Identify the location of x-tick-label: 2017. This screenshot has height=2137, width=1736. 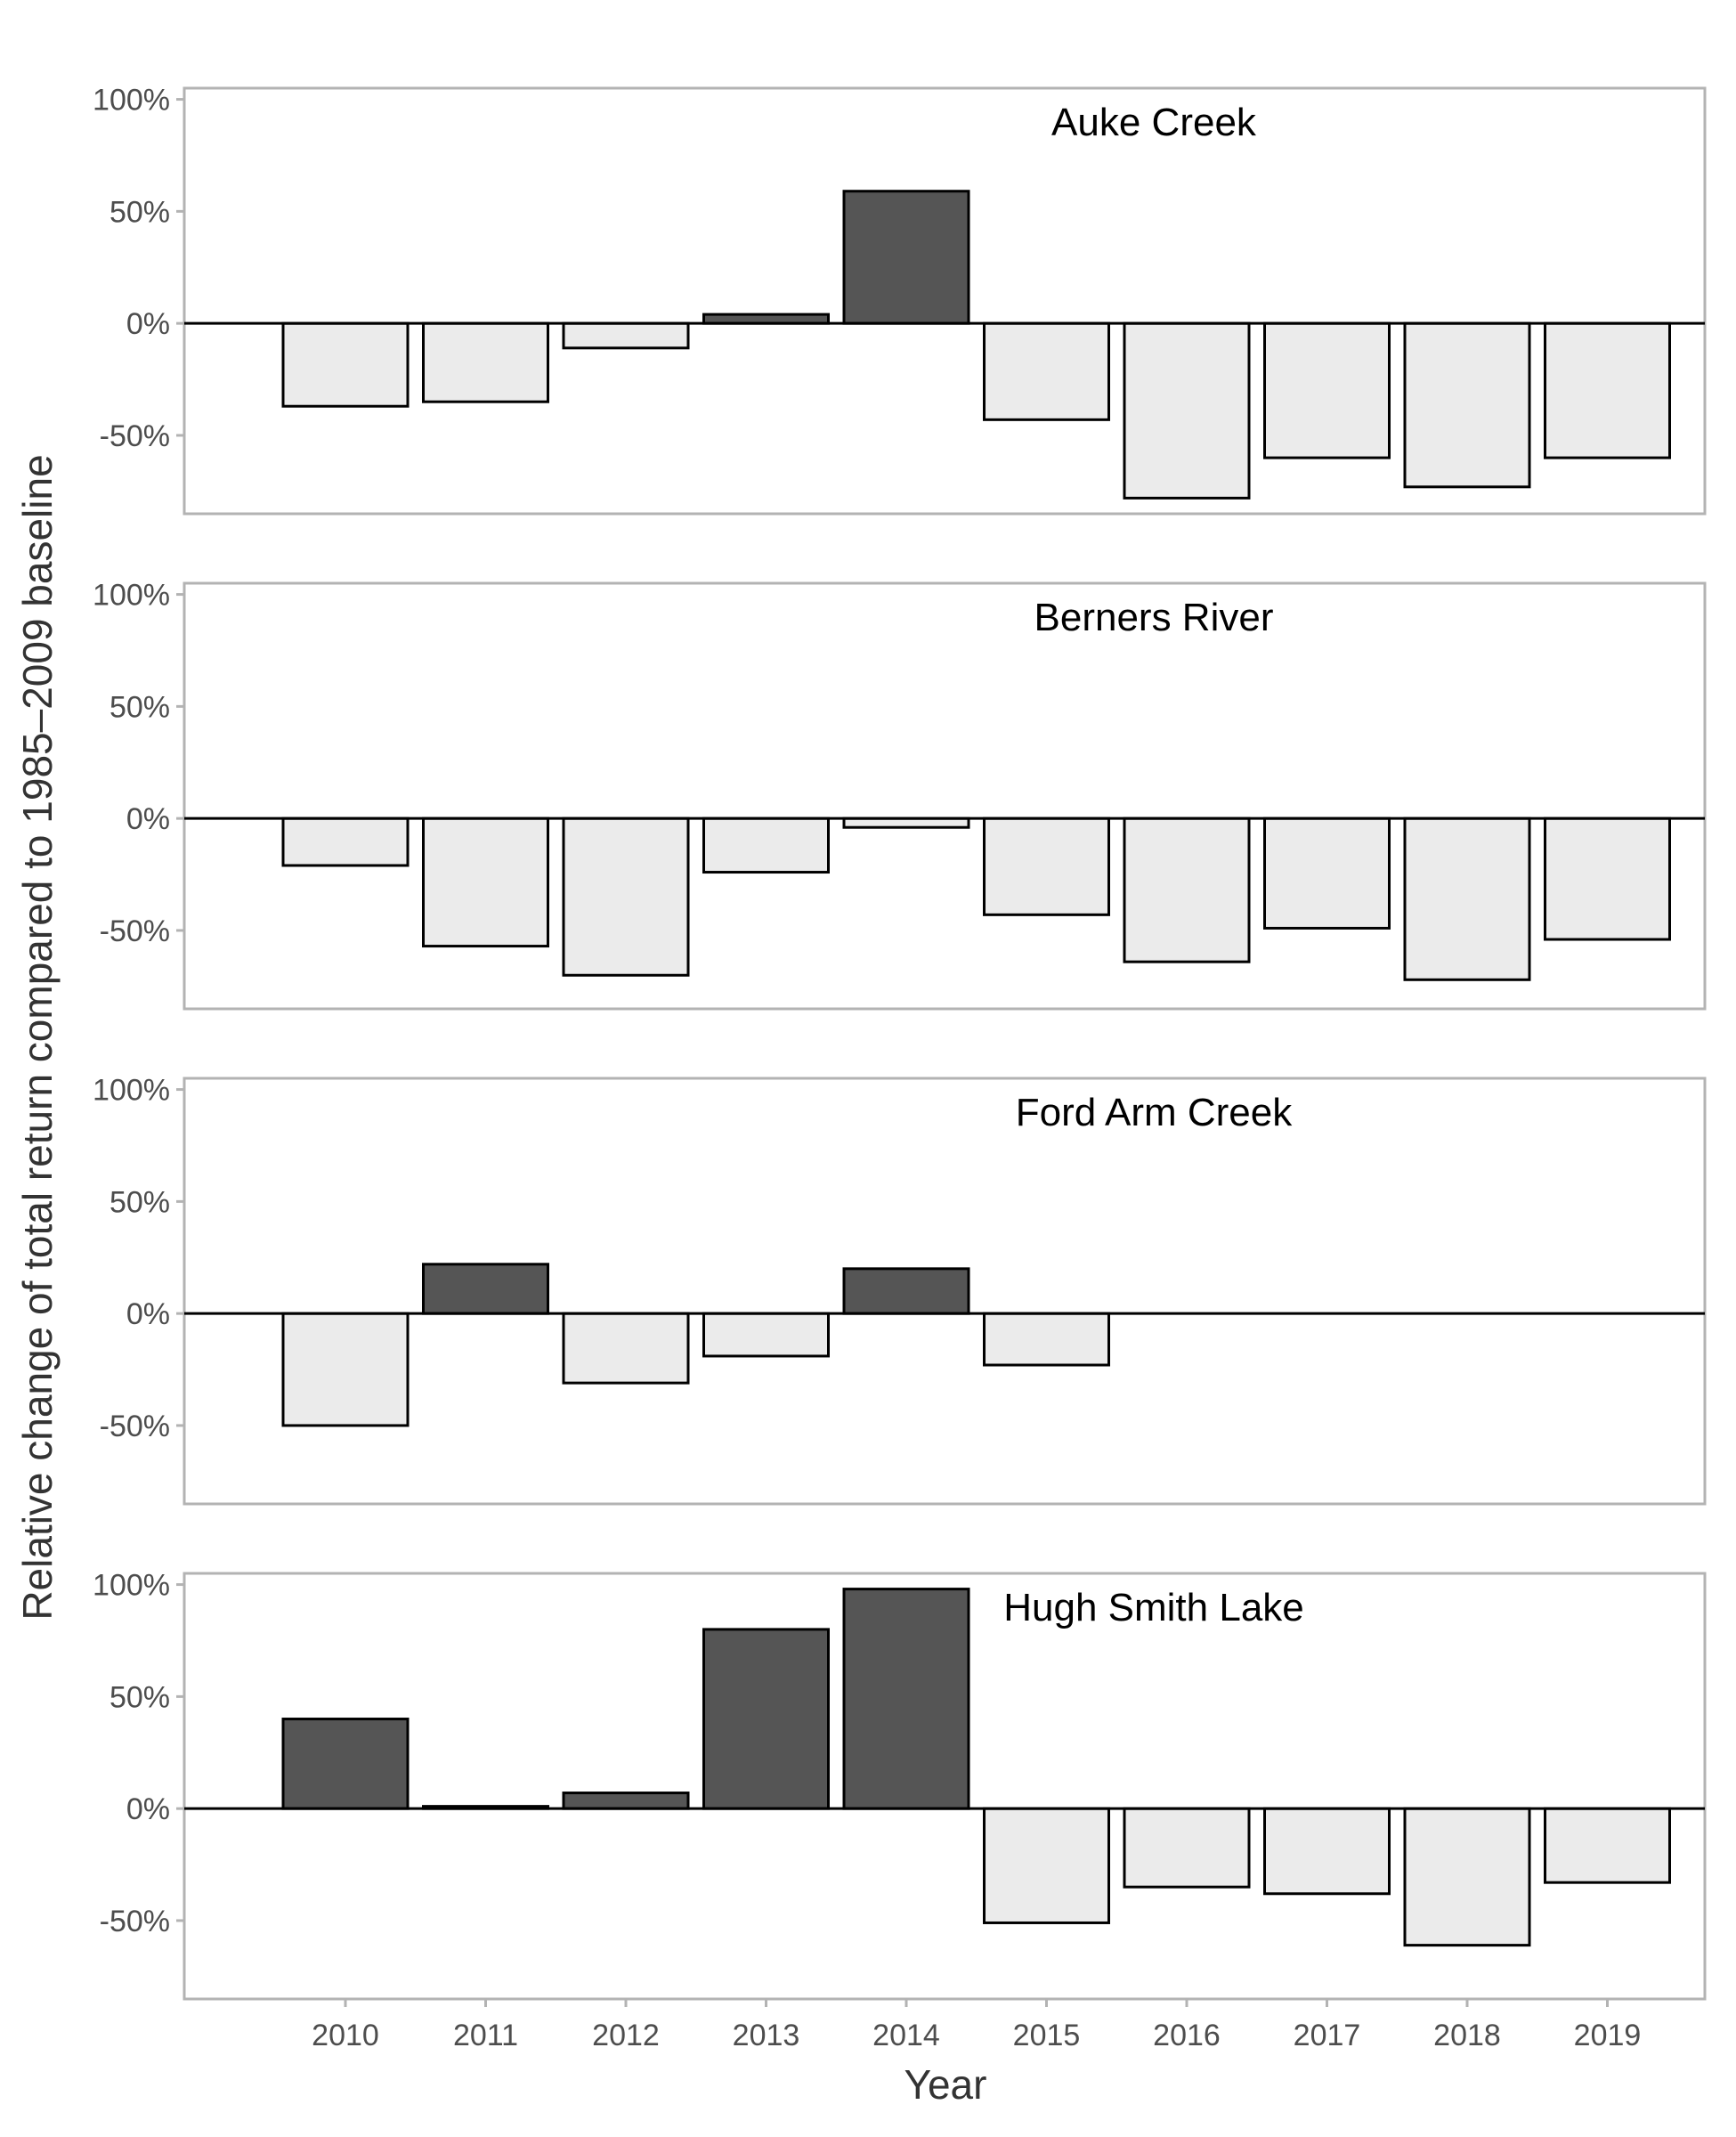
(1327, 2035).